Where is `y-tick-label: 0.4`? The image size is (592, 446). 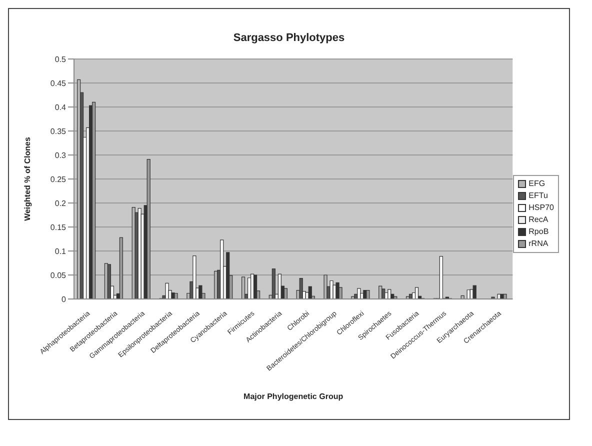
y-tick-label: 0.4 is located at coordinates (60, 107).